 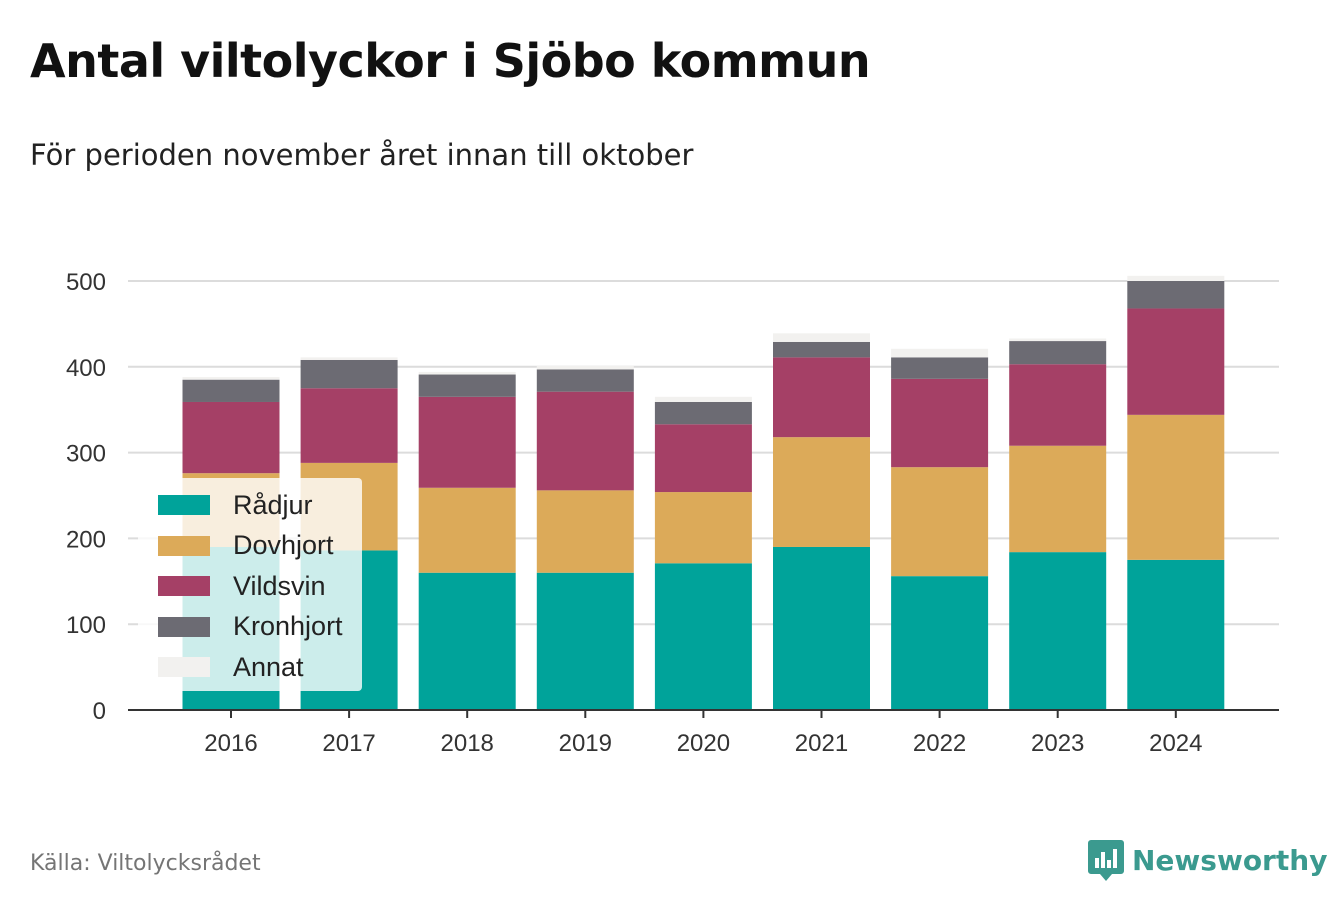 I want to click on x-tick-label-2023: 2023, so click(x=1057, y=743).